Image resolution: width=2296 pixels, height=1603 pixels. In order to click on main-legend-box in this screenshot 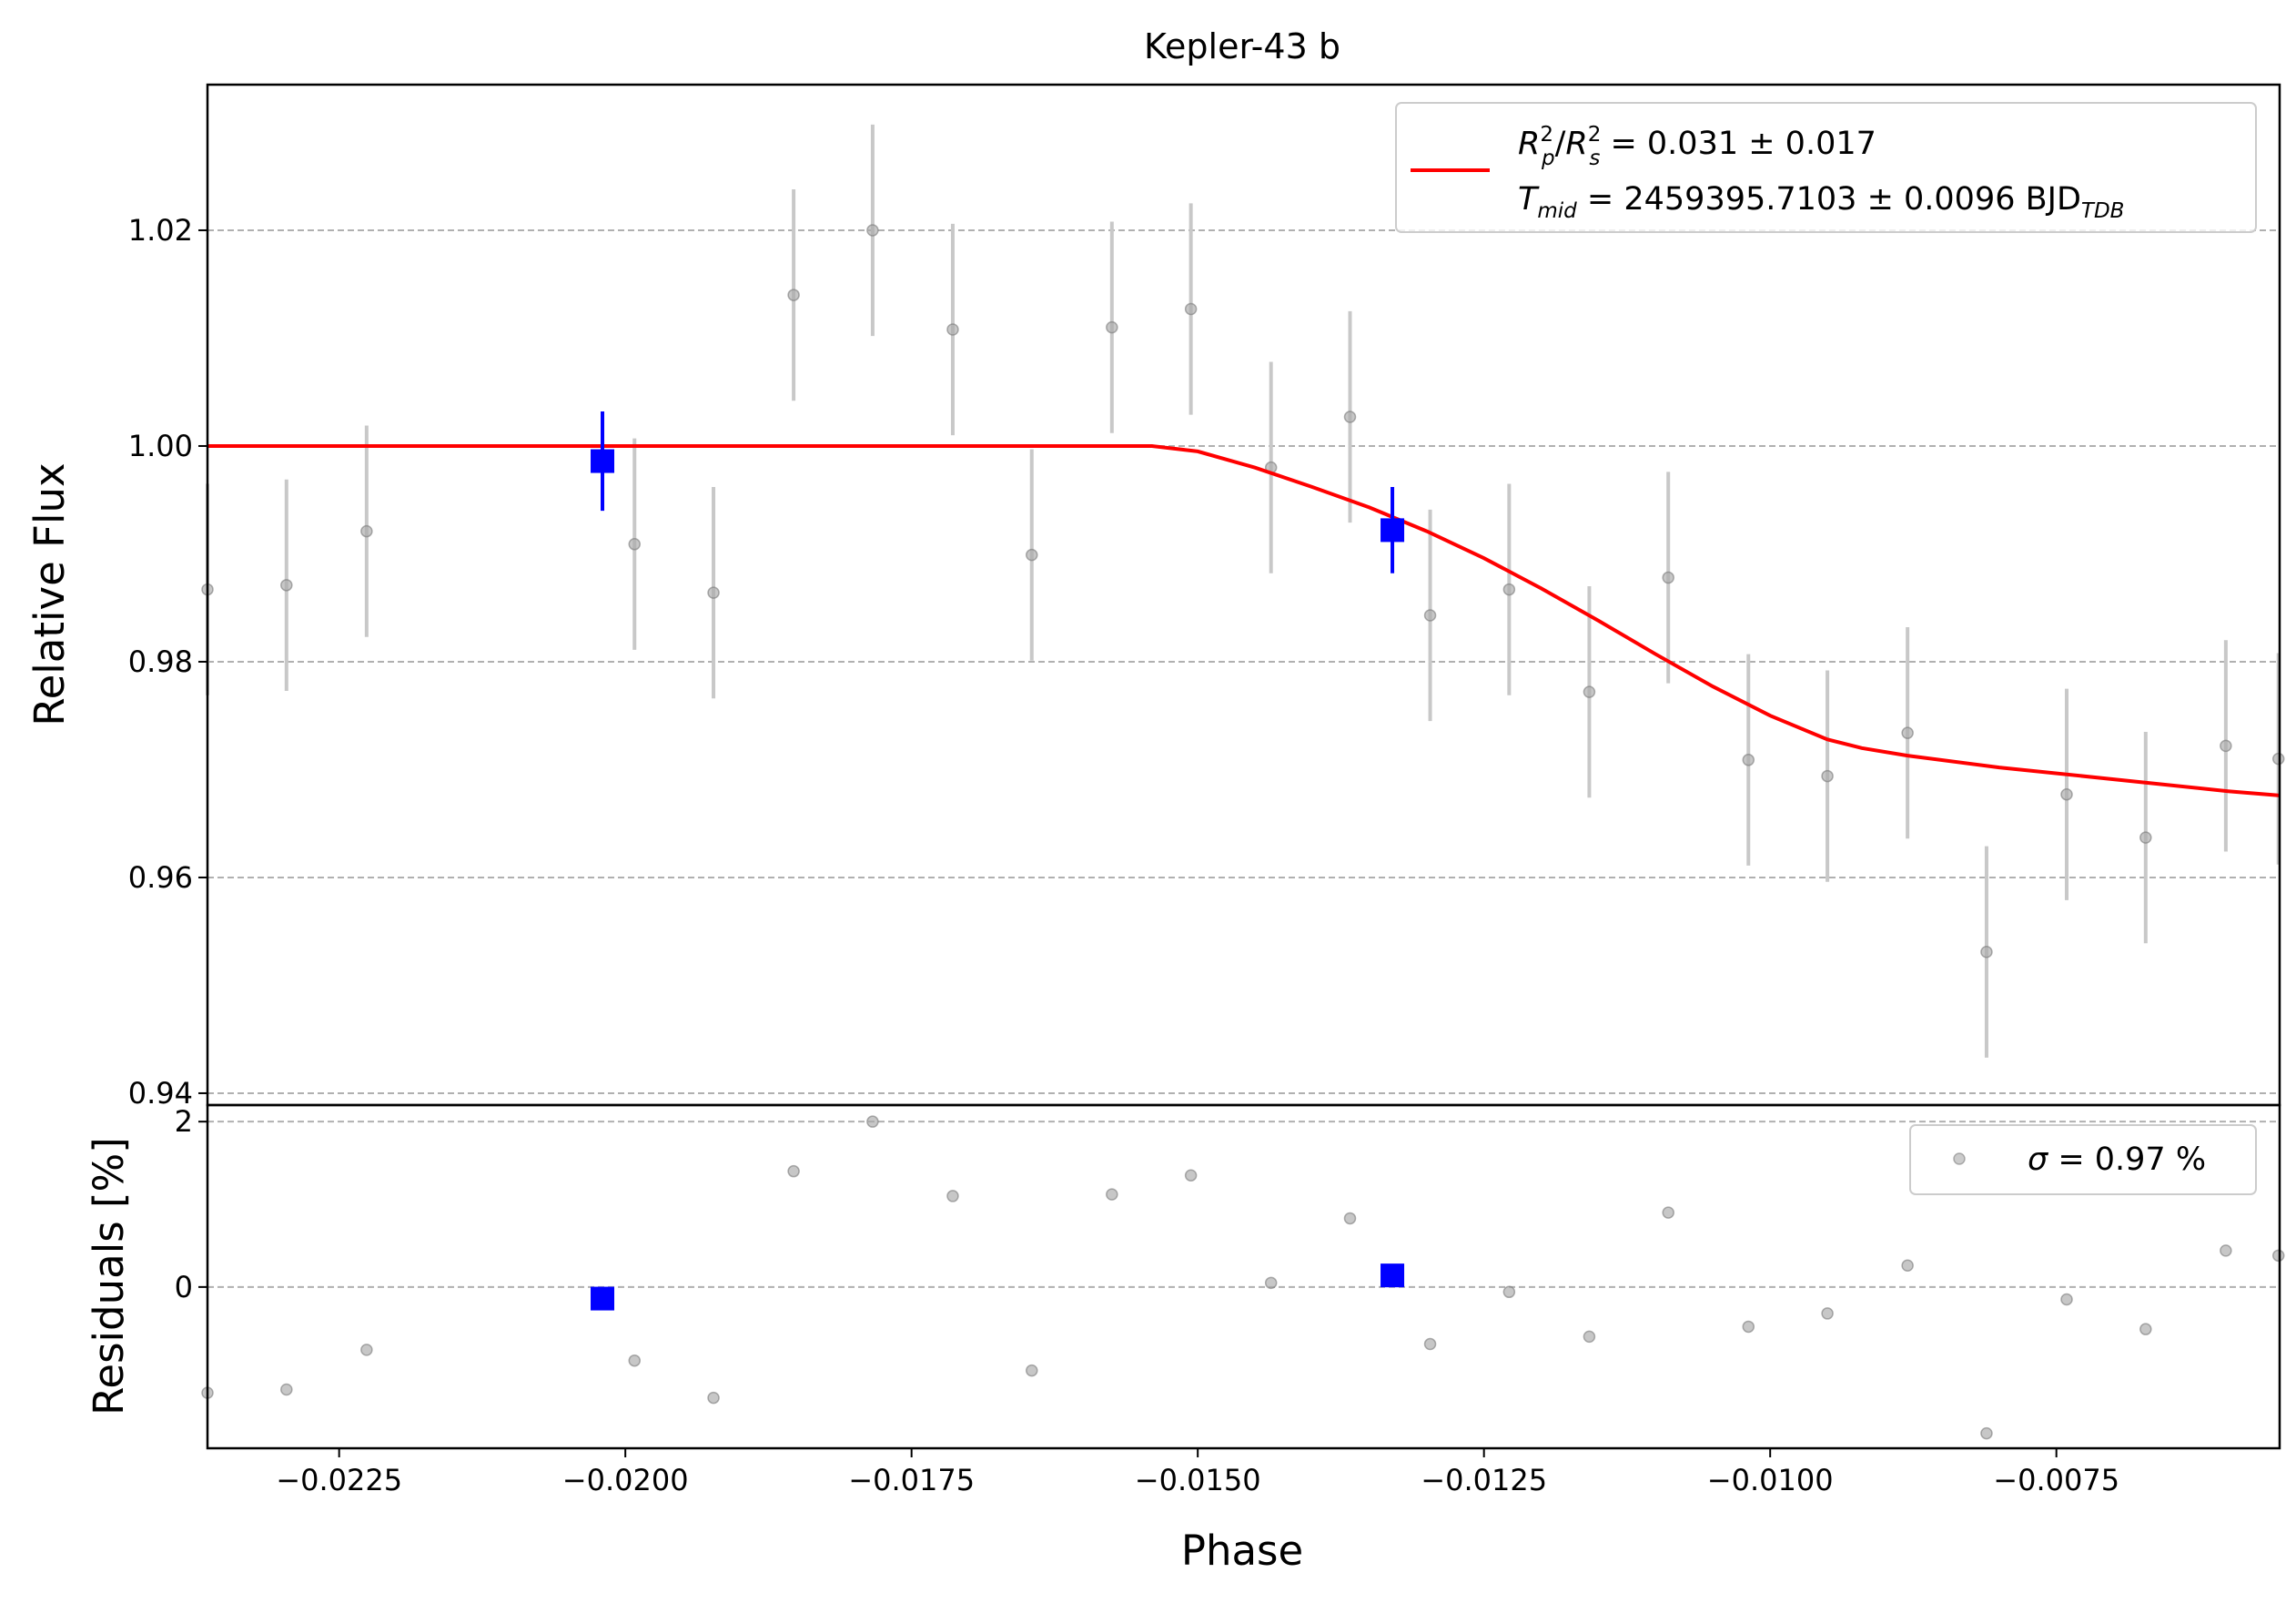, I will do `click(1826, 167)`.